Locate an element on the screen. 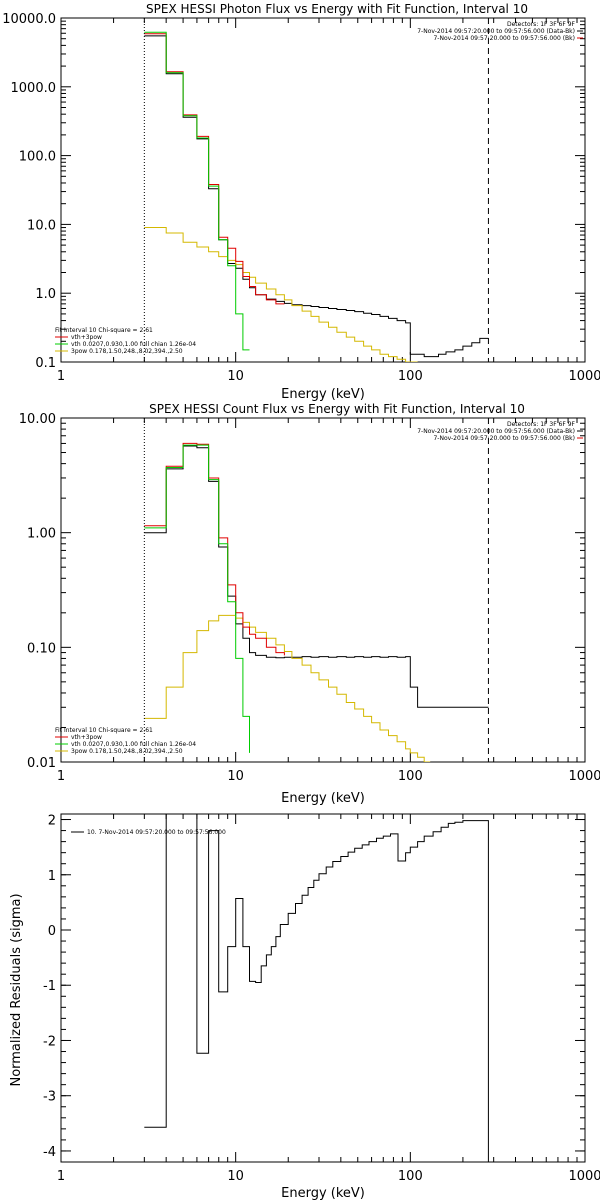 The width and height of the screenshot is (600, 1200). y-tick-label: 100.0 is located at coordinates (37, 157).